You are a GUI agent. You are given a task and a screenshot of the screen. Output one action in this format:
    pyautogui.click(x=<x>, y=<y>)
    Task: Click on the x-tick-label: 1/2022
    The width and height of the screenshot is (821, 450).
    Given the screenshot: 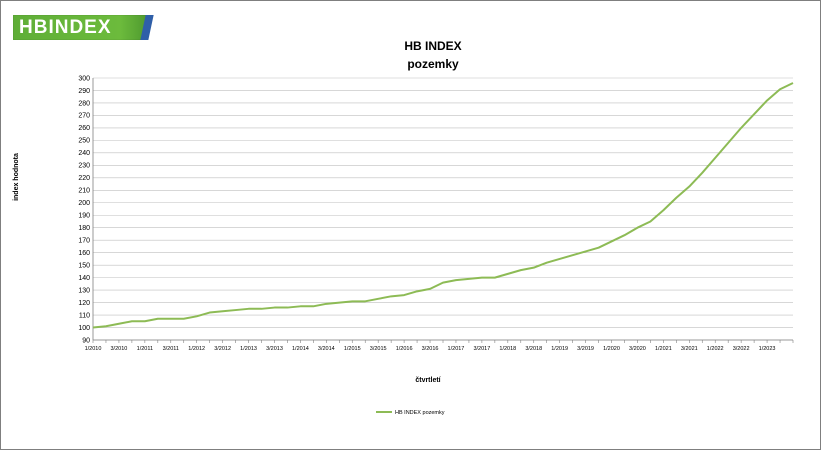 What is the action you would take?
    pyautogui.click(x=715, y=349)
    